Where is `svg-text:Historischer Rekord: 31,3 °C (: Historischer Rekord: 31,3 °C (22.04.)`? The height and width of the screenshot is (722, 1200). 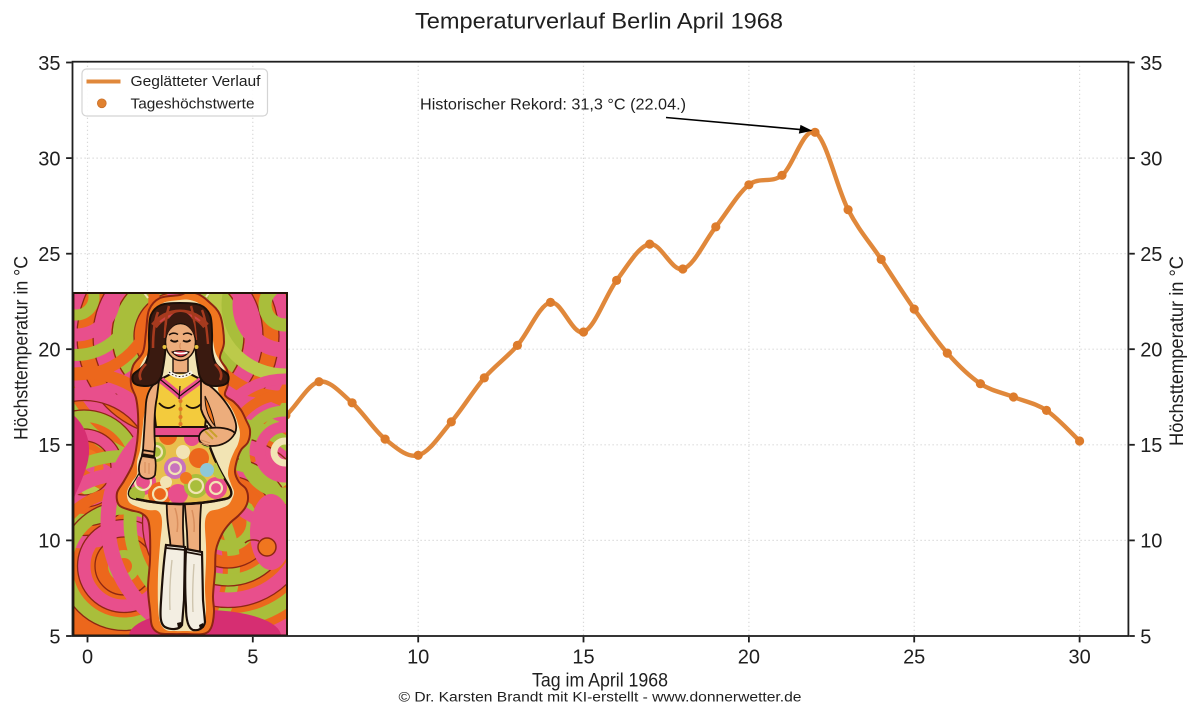
svg-text:Historischer Rekord: 31,3 °C (: Historischer Rekord: 31,3 °C (22.04.) is located at coordinates (553, 105).